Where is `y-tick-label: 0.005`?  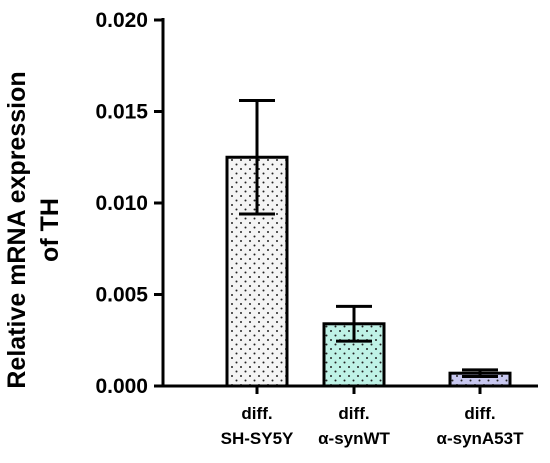
y-tick-label: 0.005 is located at coordinates (121, 295).